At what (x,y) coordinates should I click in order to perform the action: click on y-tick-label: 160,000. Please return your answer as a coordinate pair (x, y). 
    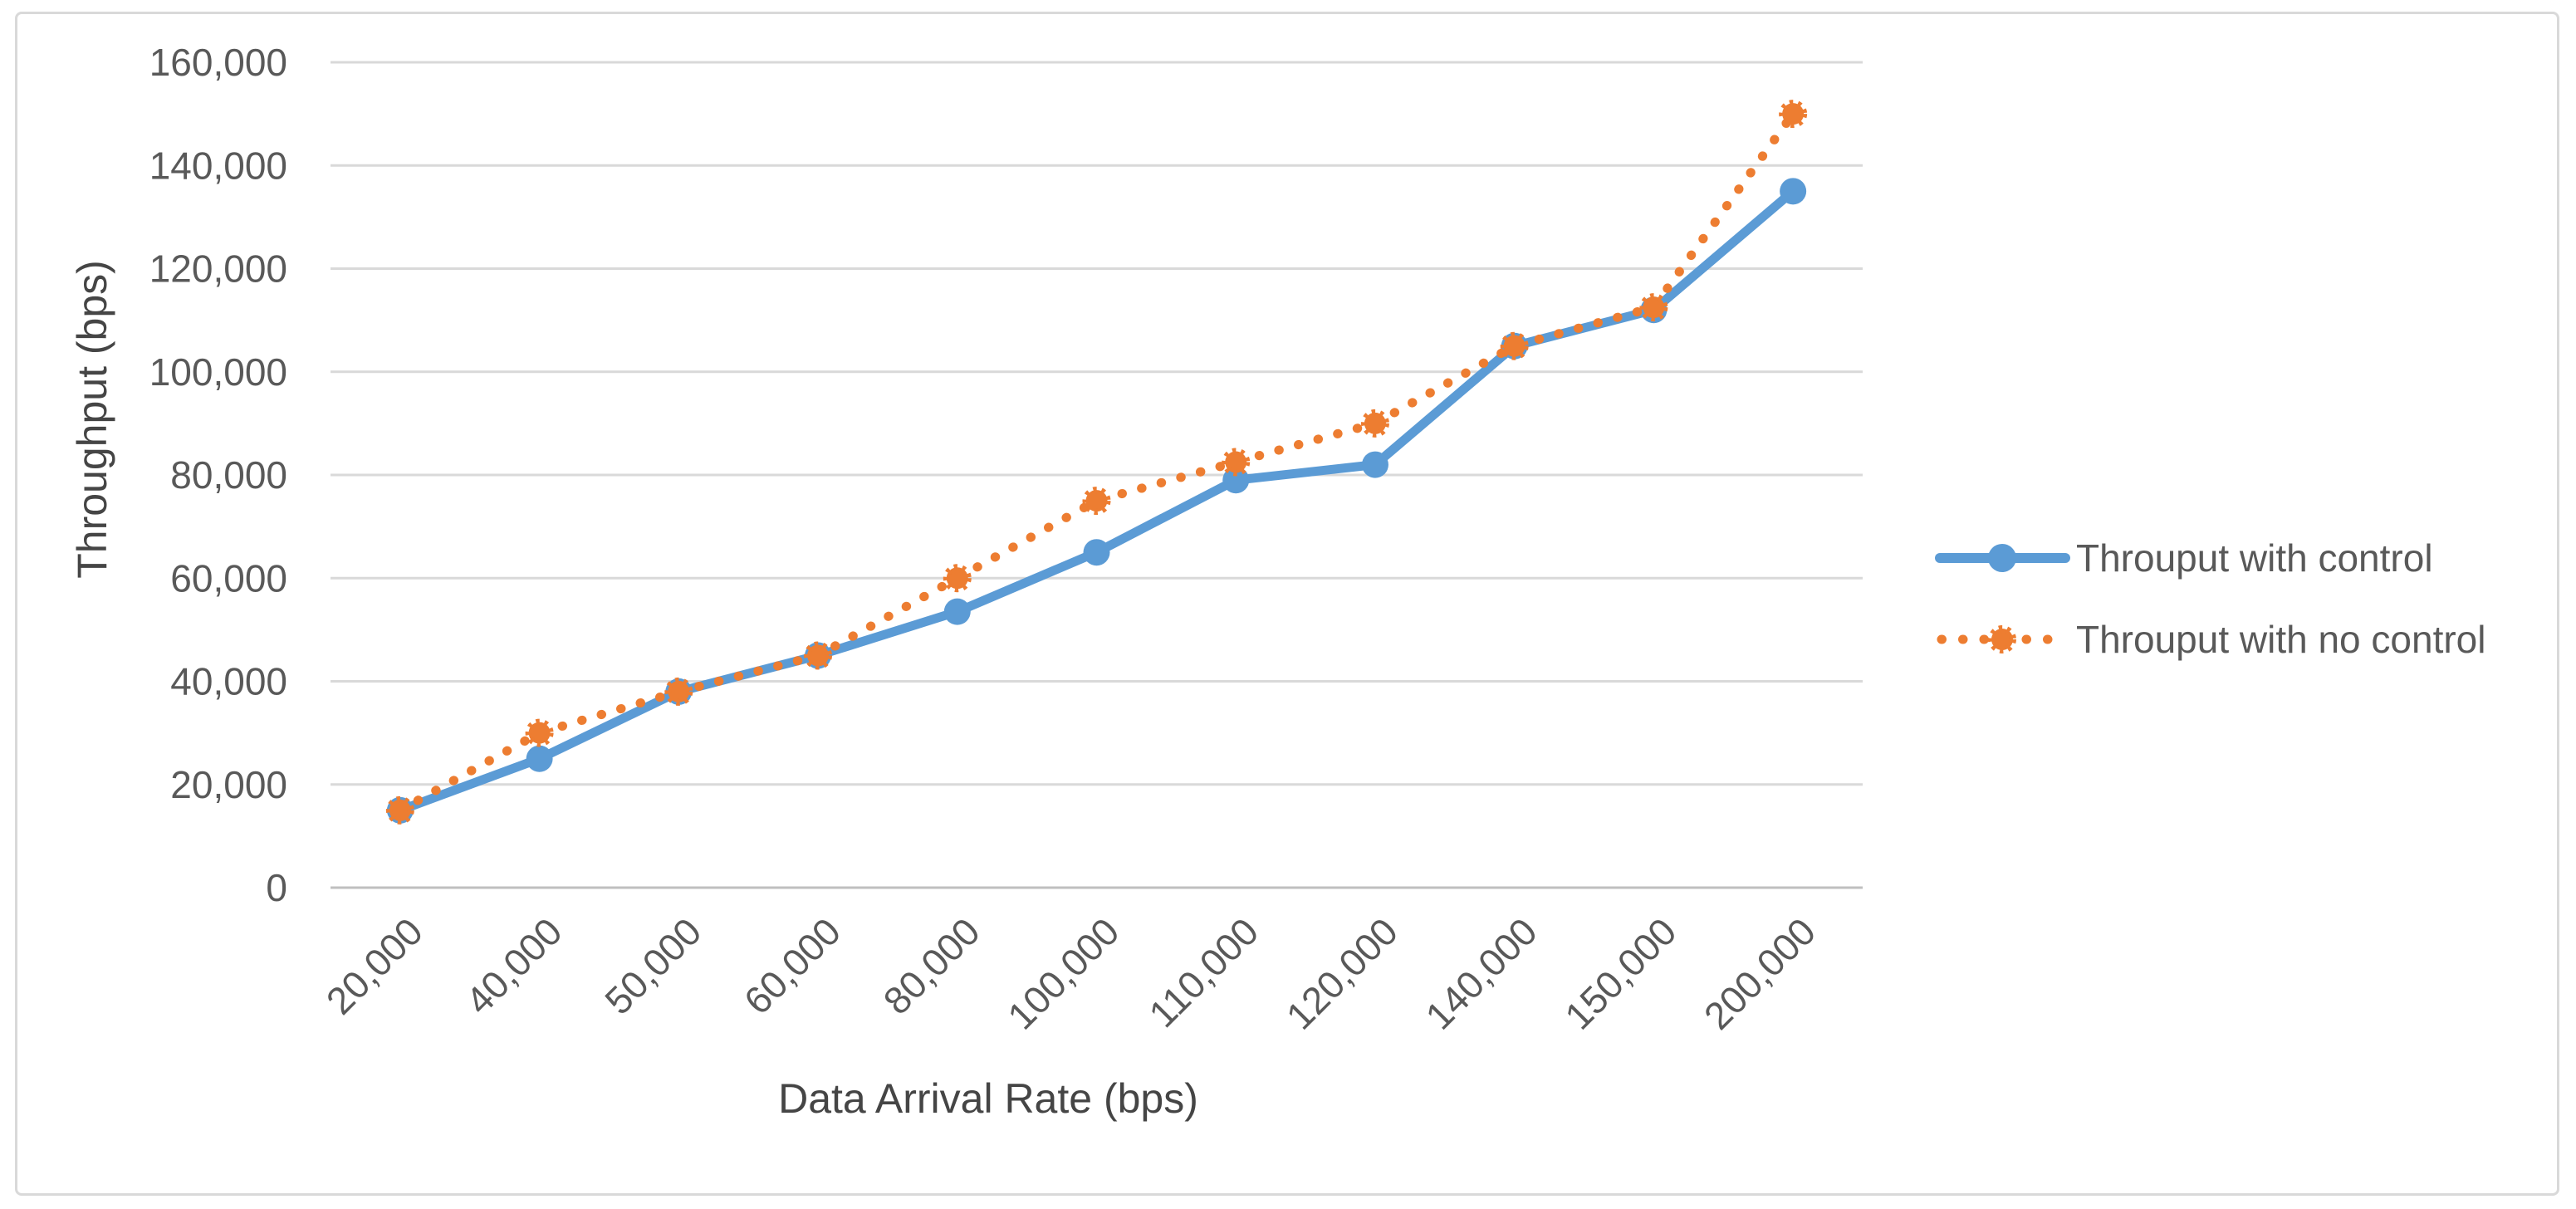
    Looking at the image, I should click on (218, 62).